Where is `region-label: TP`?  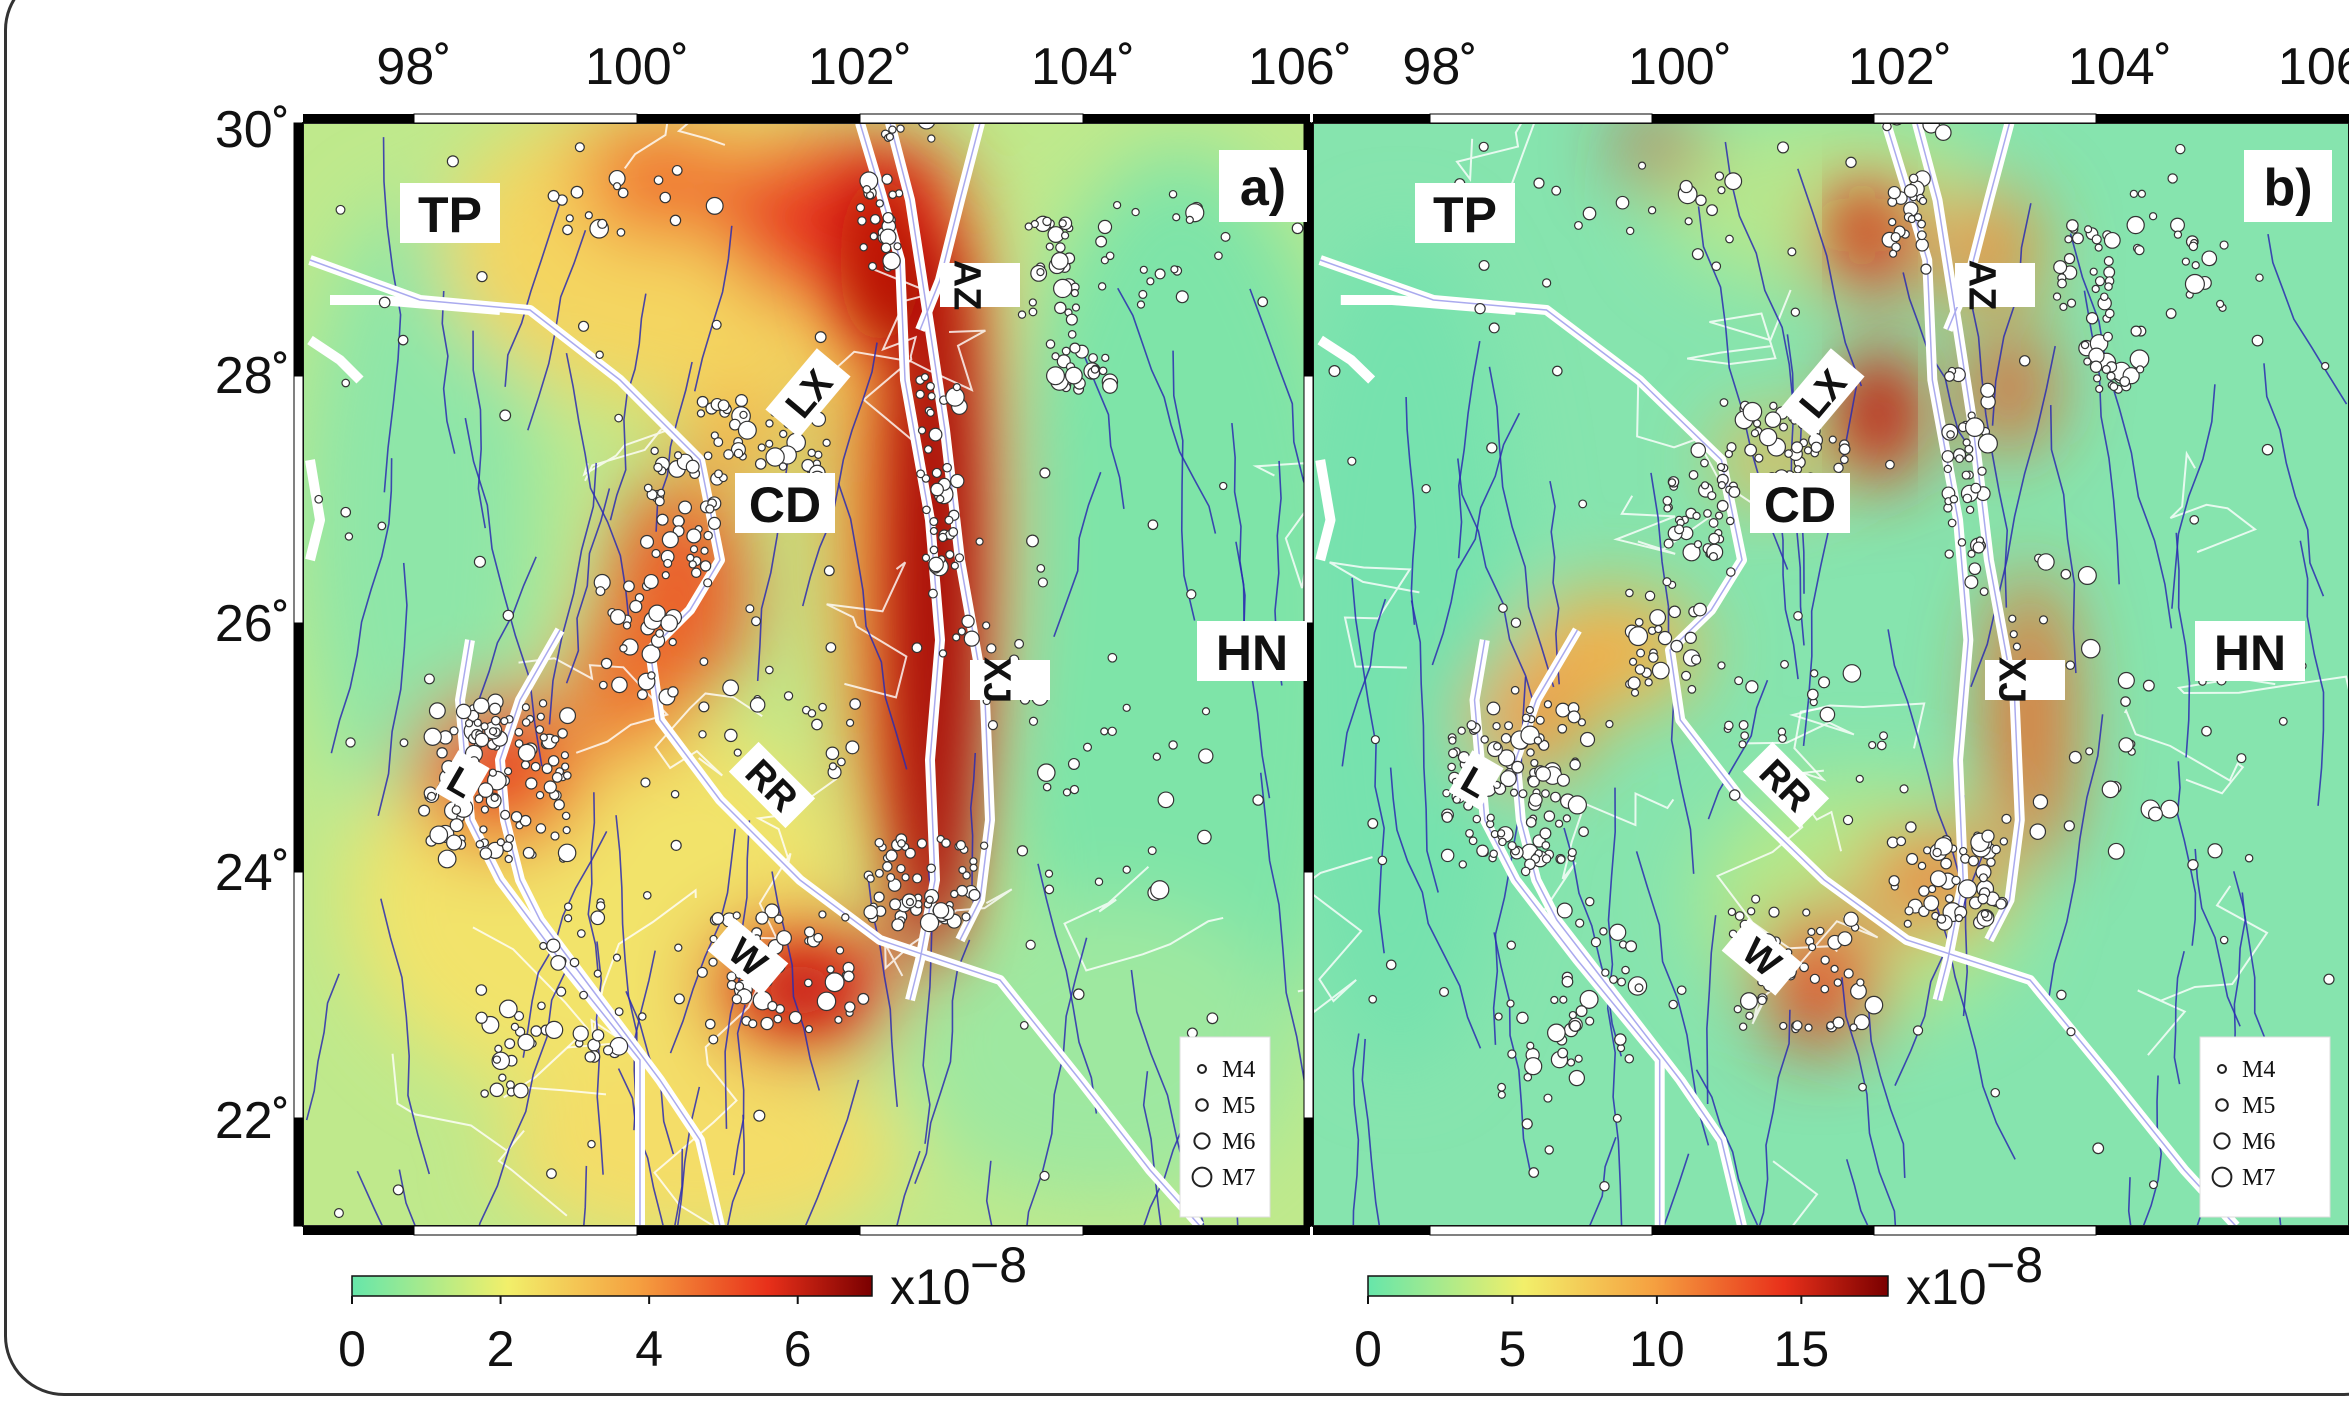 region-label: TP is located at coordinates (450, 213).